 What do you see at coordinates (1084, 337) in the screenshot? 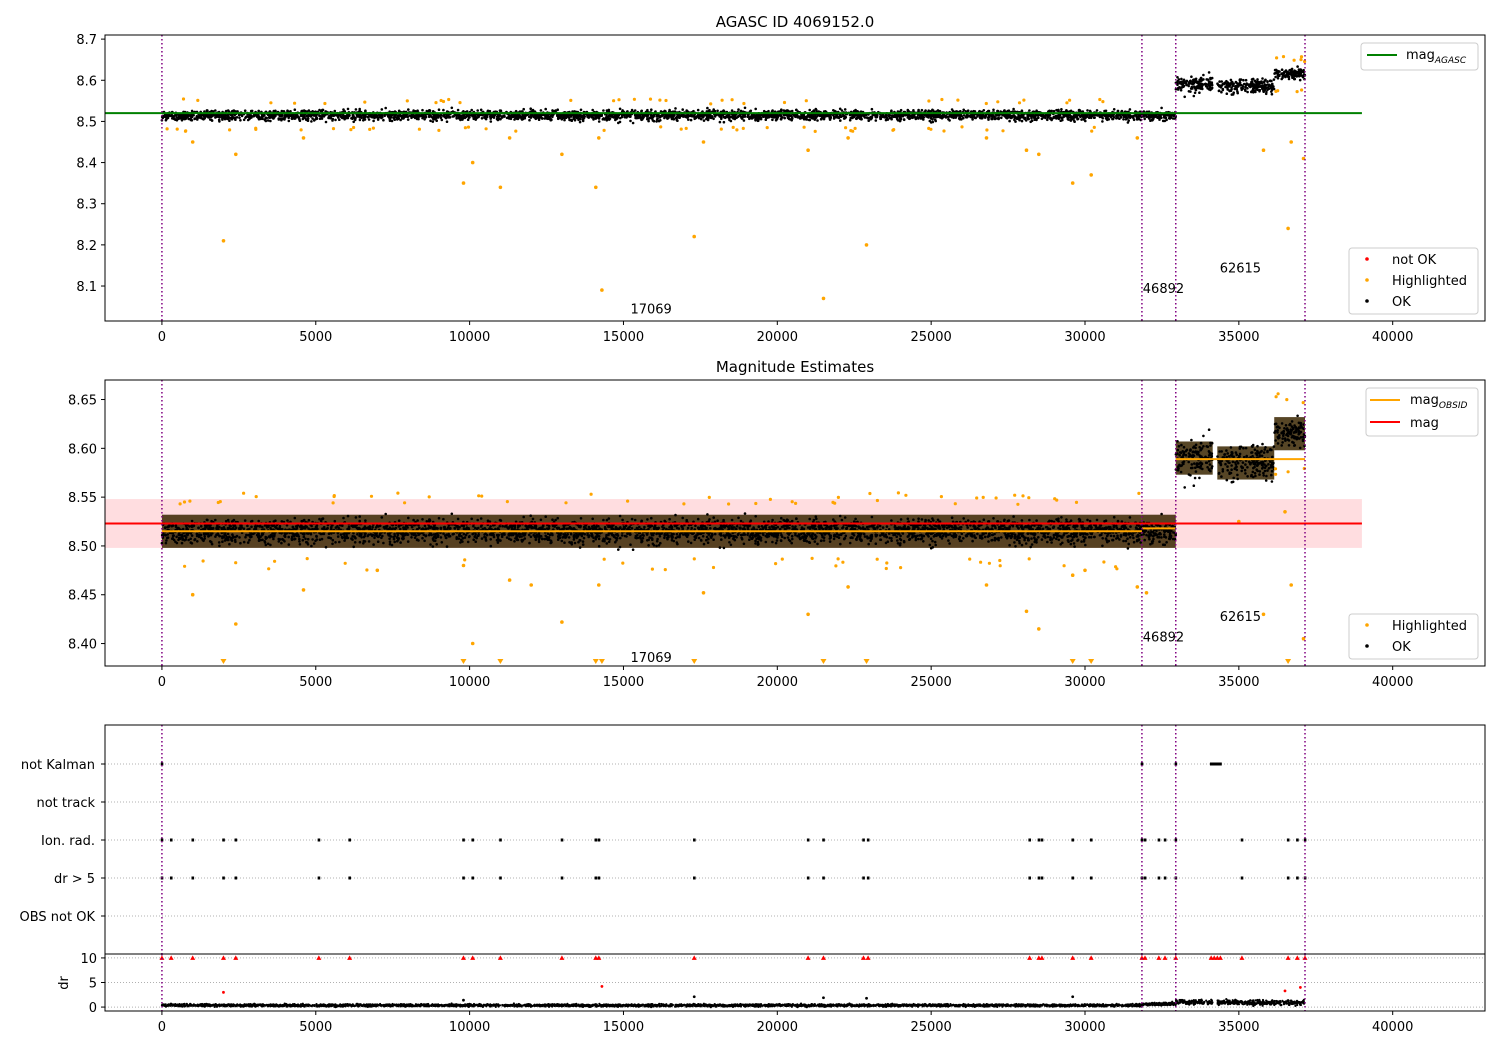
I see `x-tick-label: 30000` at bounding box center [1084, 337].